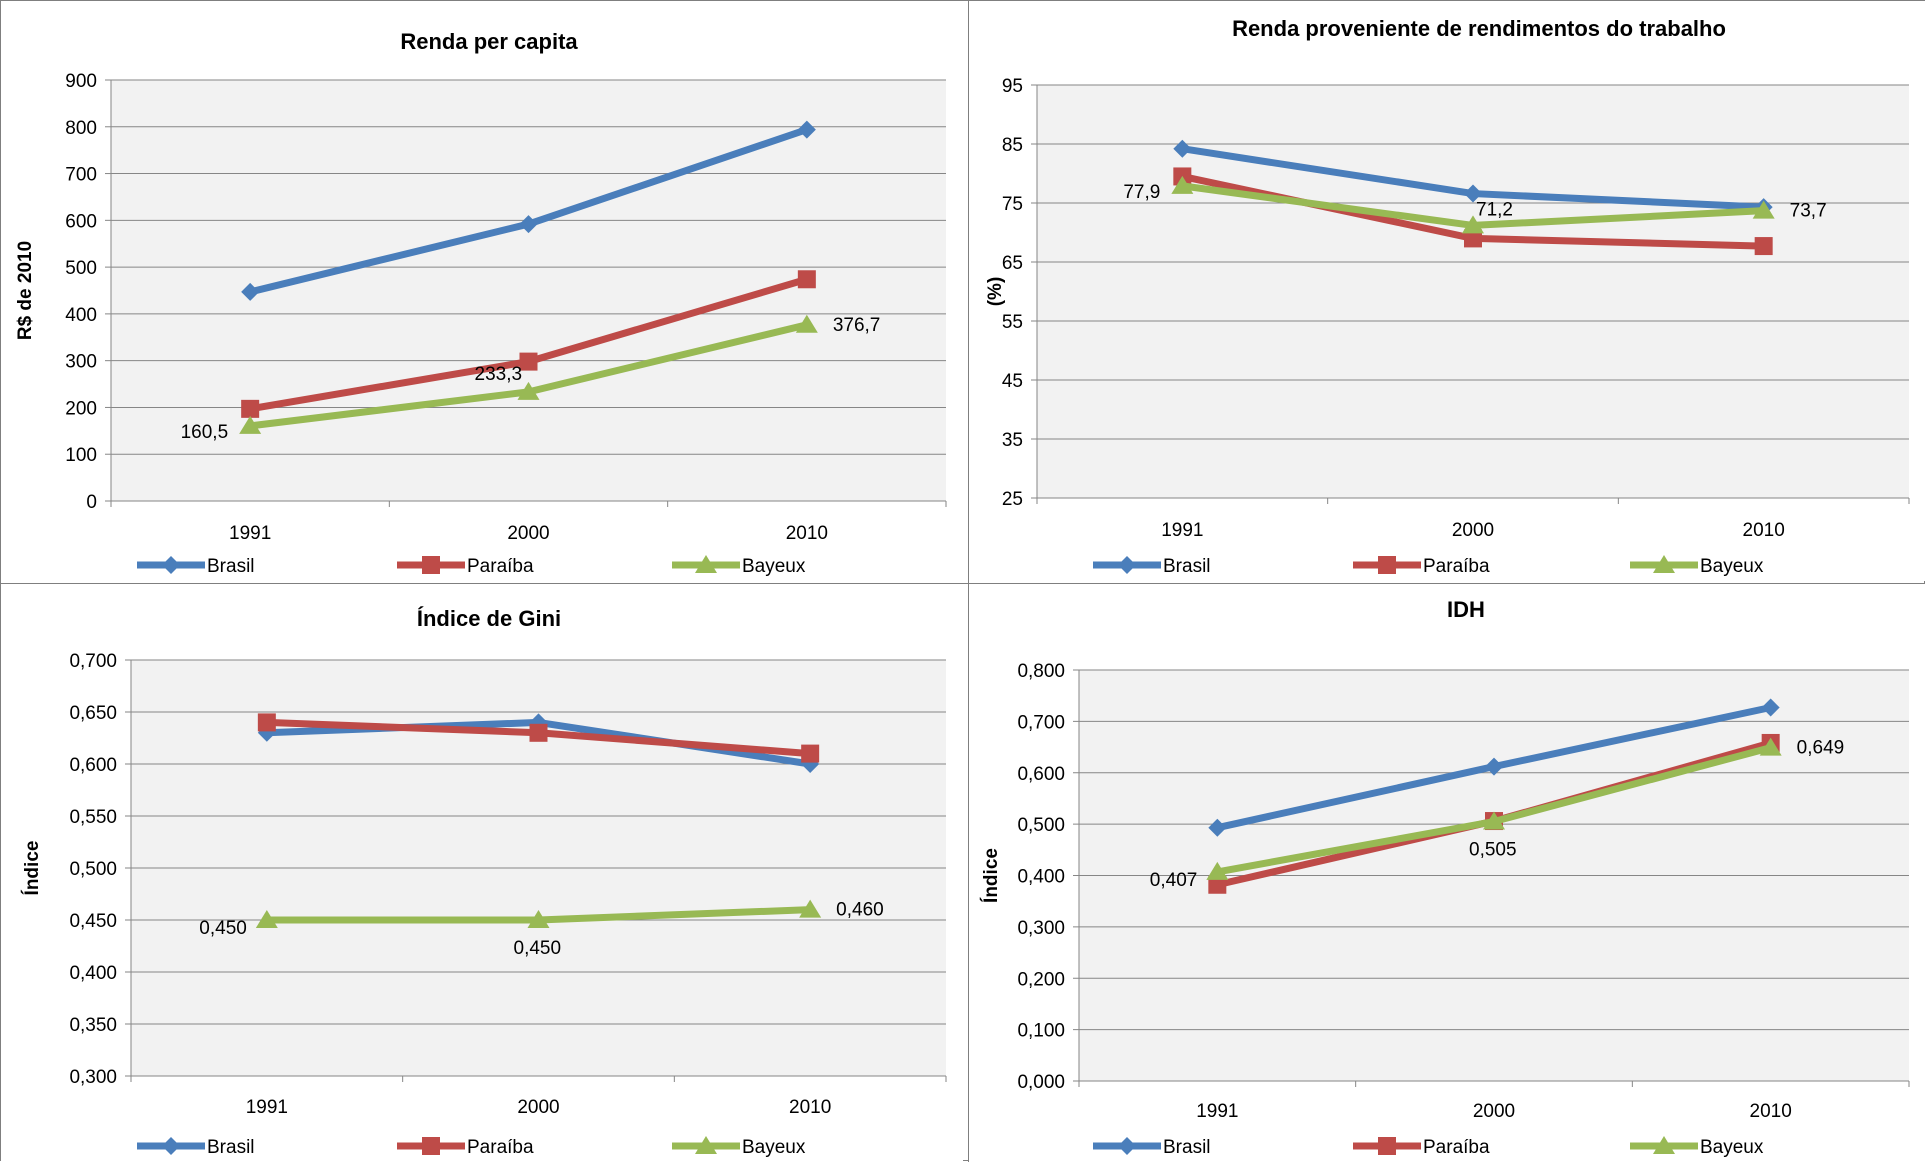 The height and width of the screenshot is (1164, 1925). I want to click on data-label: 0,505, so click(1493, 850).